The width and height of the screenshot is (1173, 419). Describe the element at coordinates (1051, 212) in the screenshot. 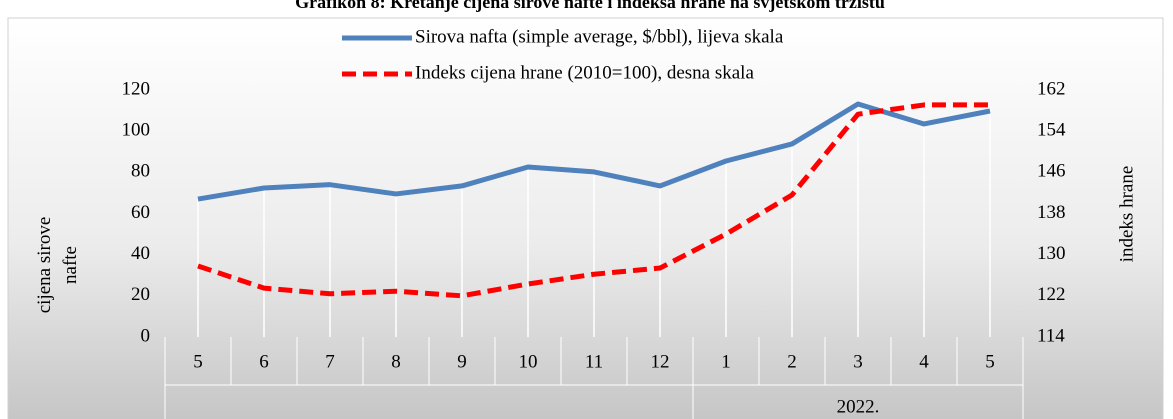

I see `y2-tick-label: 138` at that location.